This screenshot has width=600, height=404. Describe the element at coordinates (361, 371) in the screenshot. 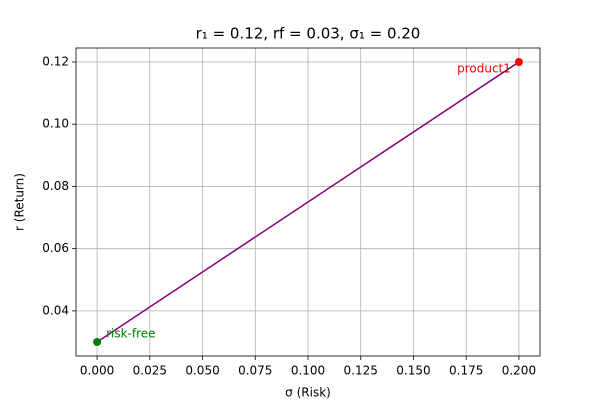

I see `x-tick-label: 0.125` at that location.